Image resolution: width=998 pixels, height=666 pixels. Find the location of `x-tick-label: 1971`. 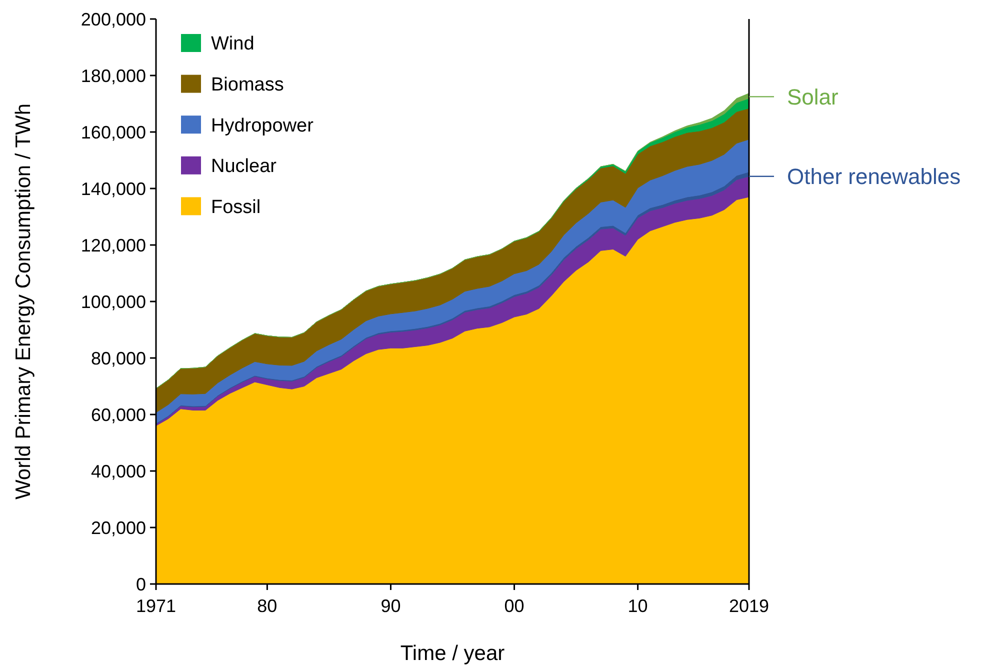

x-tick-label: 1971 is located at coordinates (156, 606).